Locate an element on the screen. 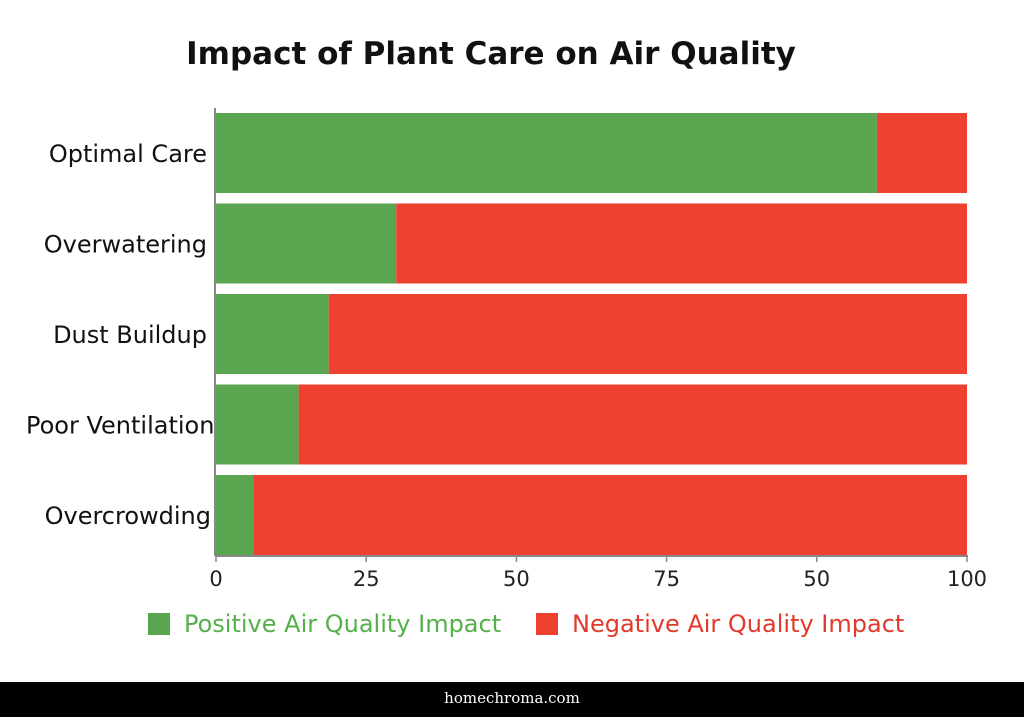 The height and width of the screenshot is (717, 1024). category-label: Overwatering is located at coordinates (125, 245).